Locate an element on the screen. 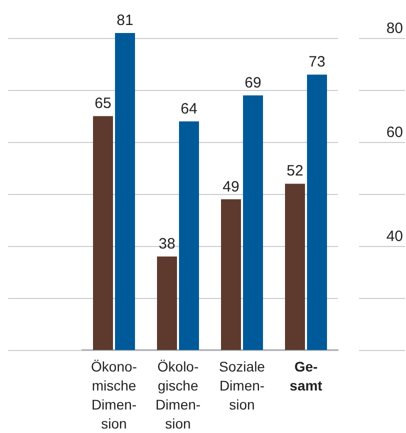  data-label: 81 is located at coordinates (125, 21).